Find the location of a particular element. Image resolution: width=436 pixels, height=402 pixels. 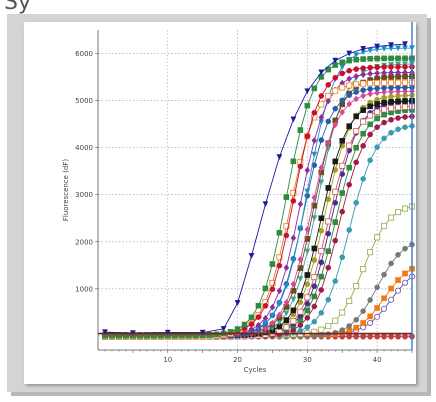

y-tick-label: 5000 is located at coordinates (84, 101).